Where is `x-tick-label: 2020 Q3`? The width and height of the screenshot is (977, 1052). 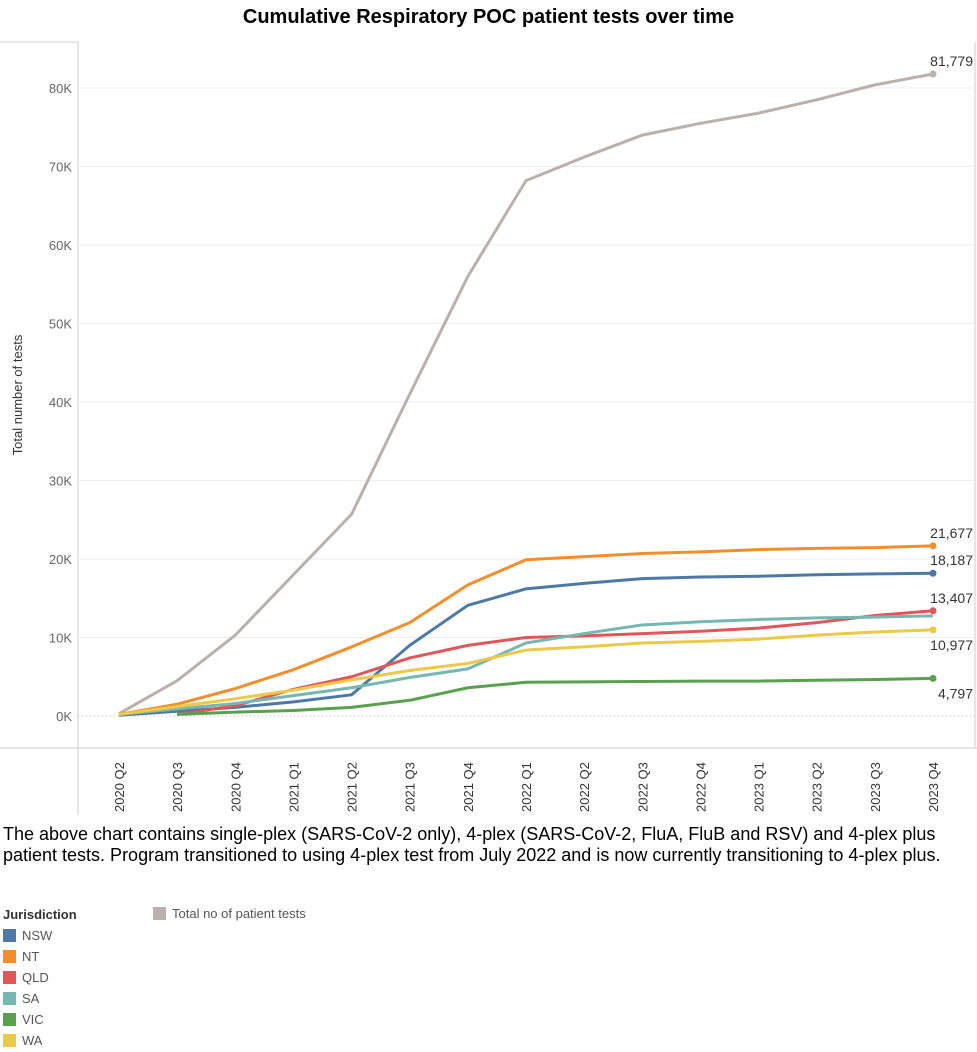
x-tick-label: 2020 Q3 is located at coordinates (177, 787).